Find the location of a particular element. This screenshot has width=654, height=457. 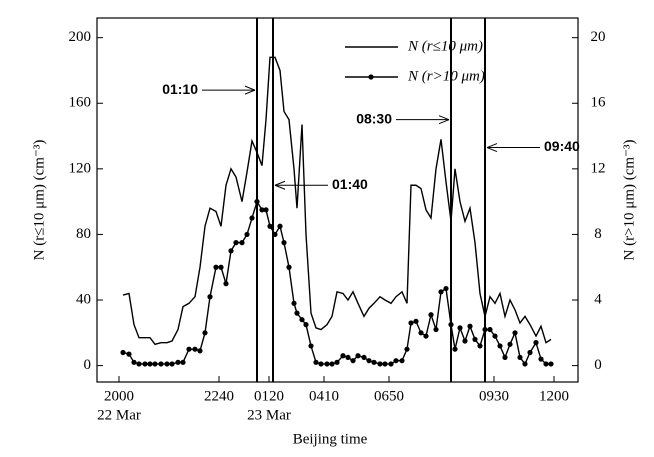

x-tick-label: 0410 is located at coordinates (324, 396).